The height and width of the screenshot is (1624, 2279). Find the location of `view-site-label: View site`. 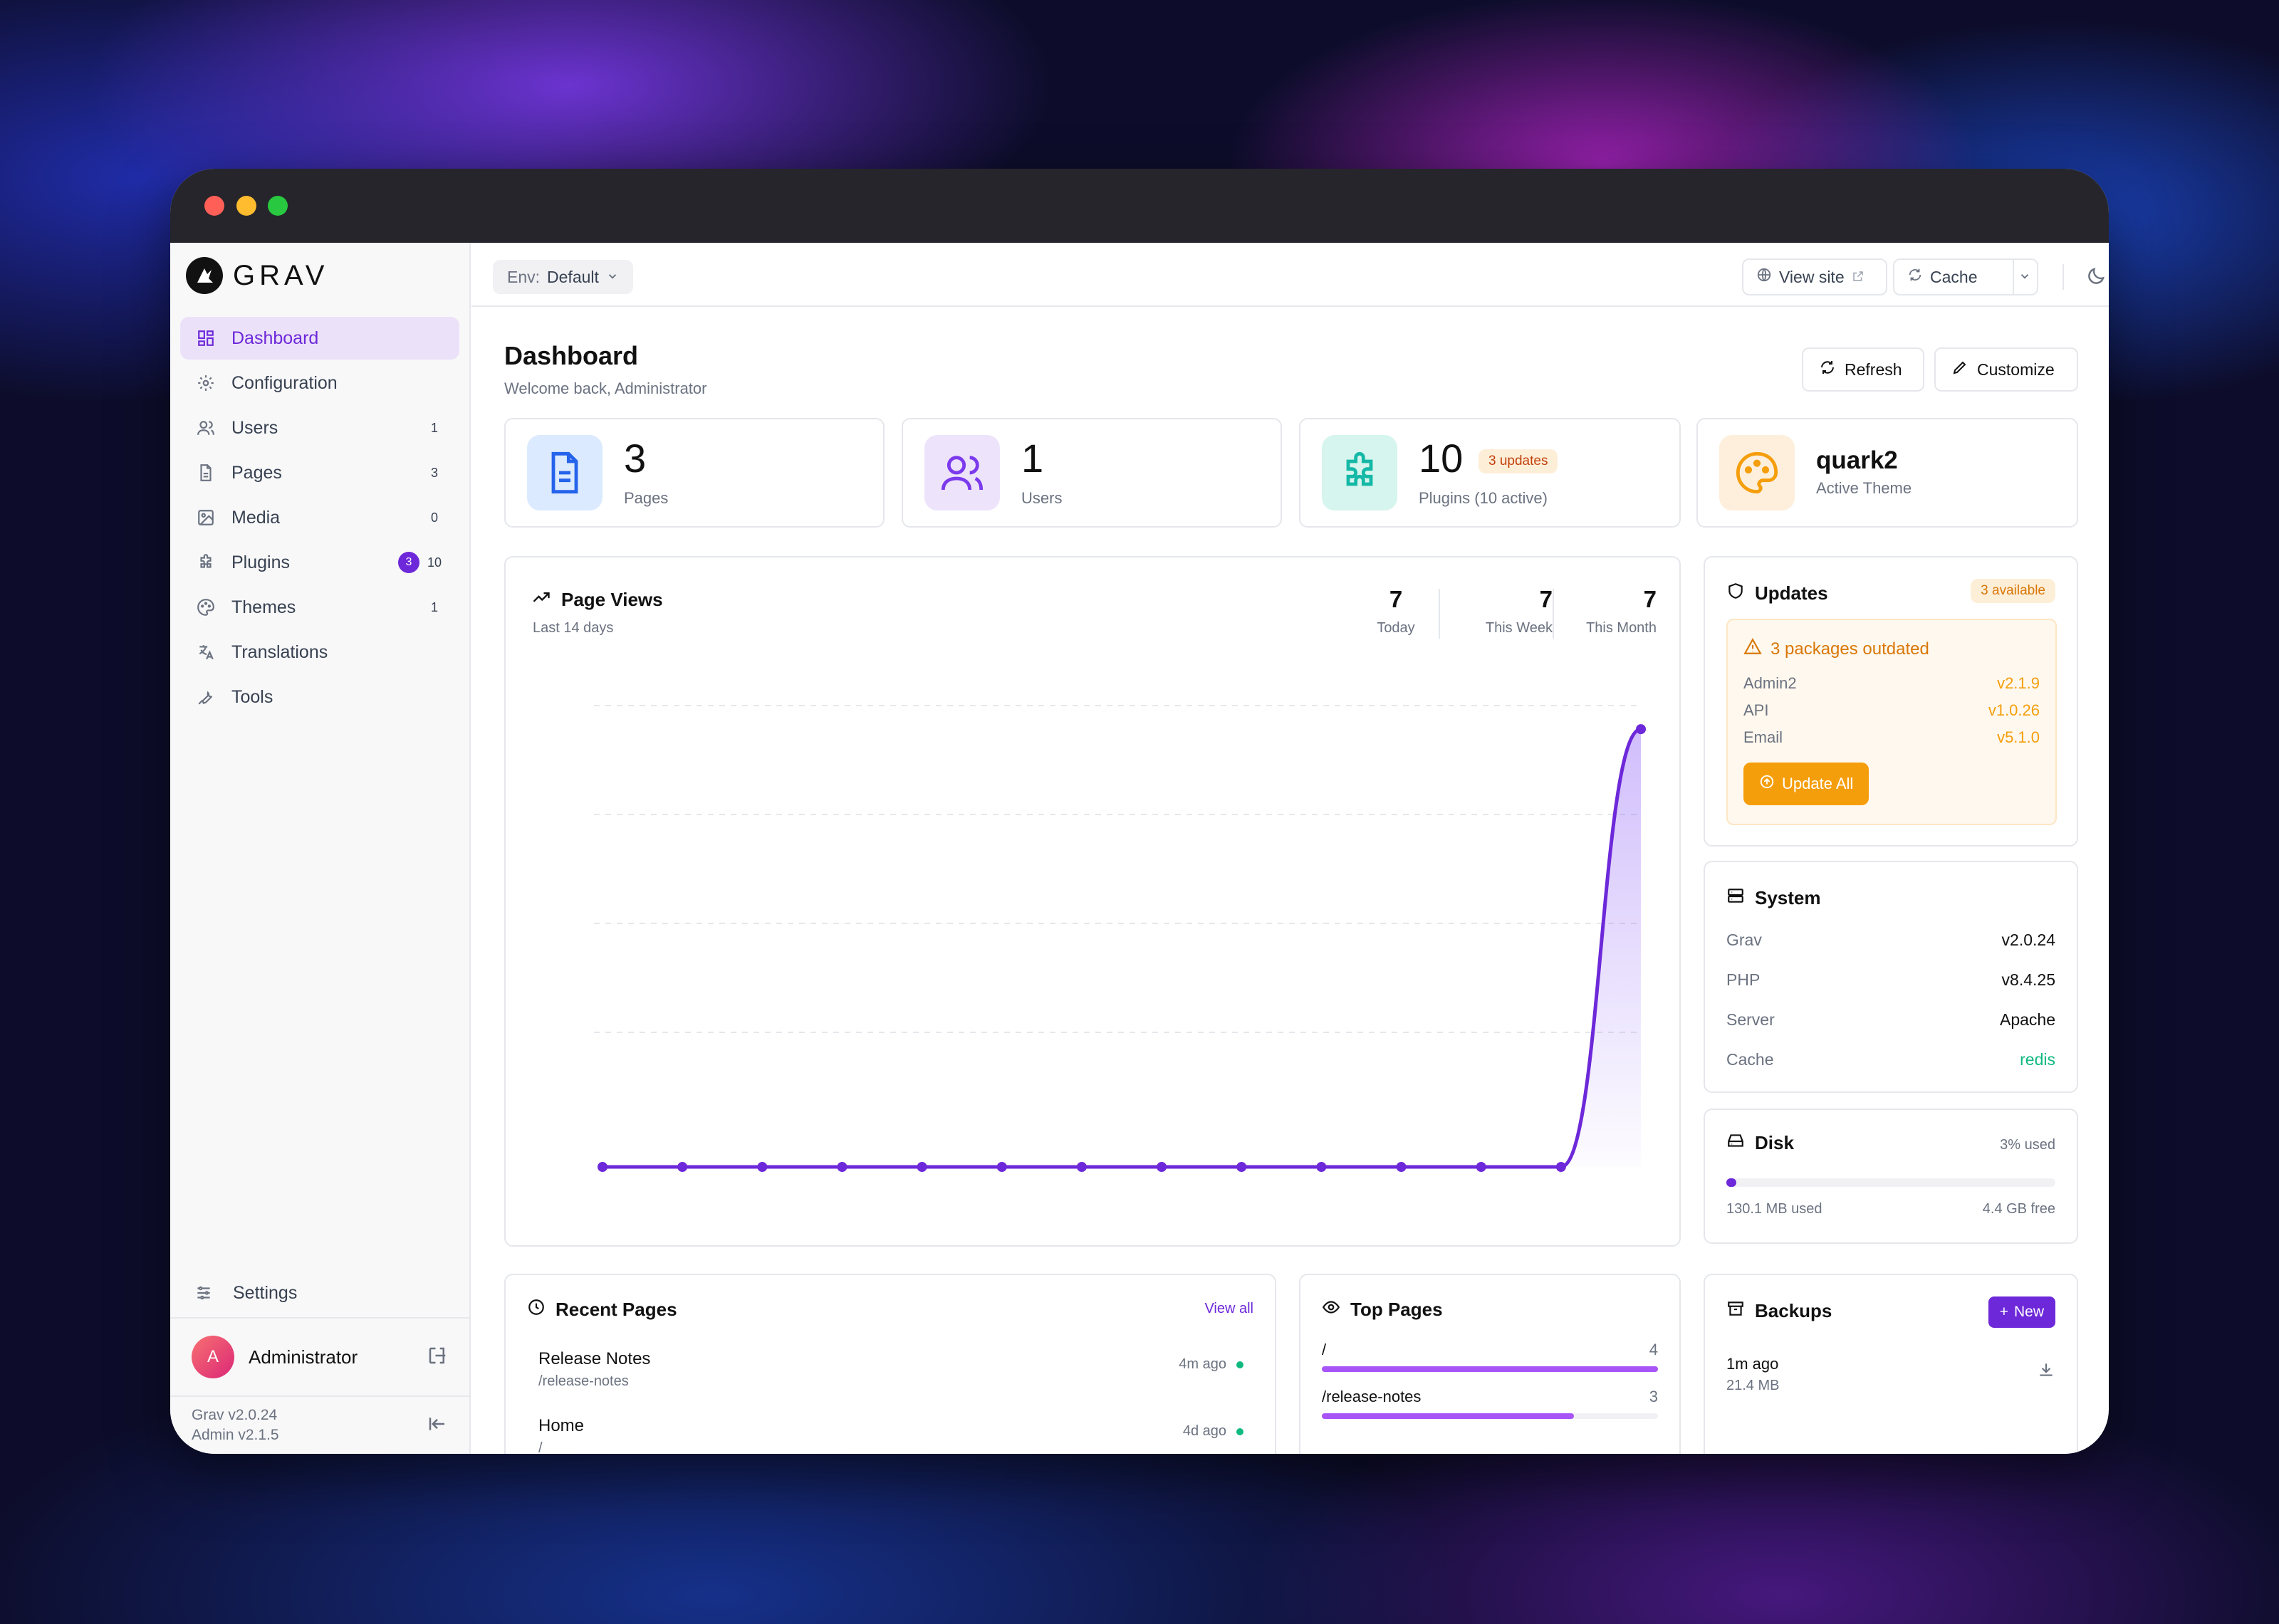

view-site-label: View site is located at coordinates (1812, 276).